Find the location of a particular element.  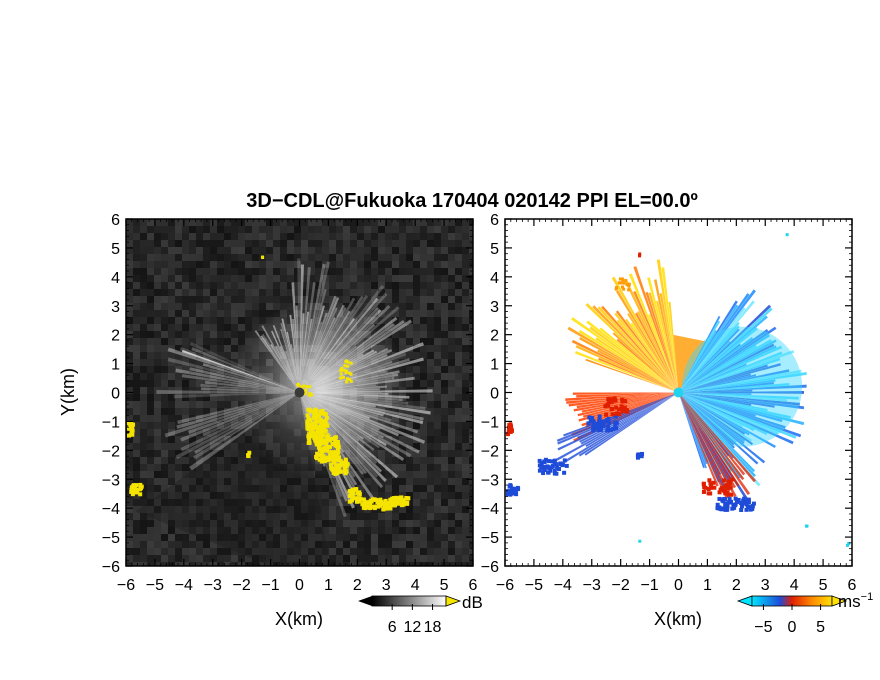

x-tick-label: 5 is located at coordinates (444, 585).